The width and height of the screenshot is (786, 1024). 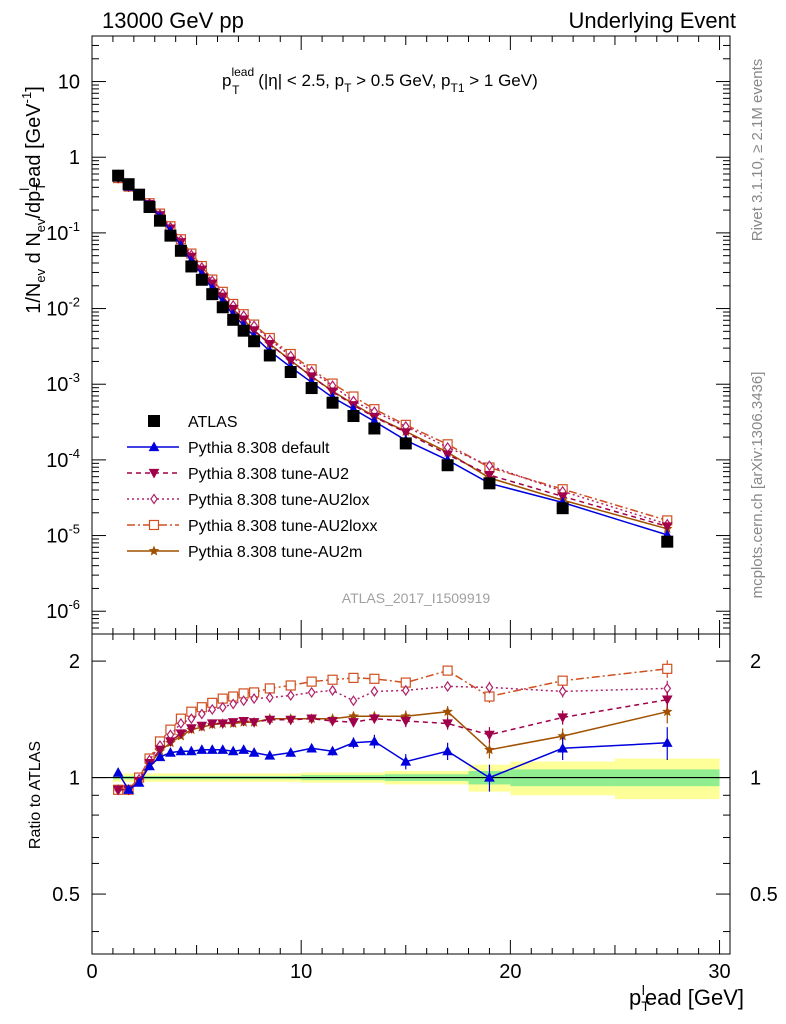 What do you see at coordinates (259, 448) in the screenshot?
I see `legend-label-def: Pythia 8.308 default` at bounding box center [259, 448].